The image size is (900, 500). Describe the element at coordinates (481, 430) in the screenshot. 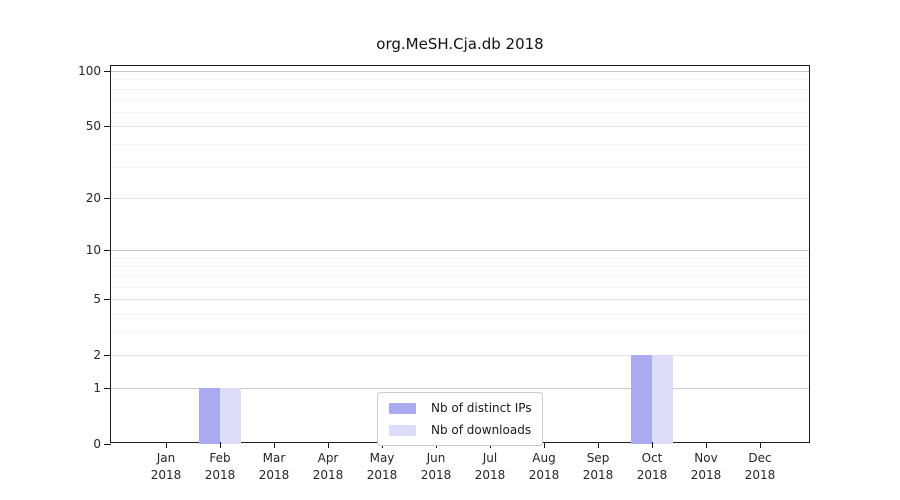

I see `legend-label-downloads: Nb of downloads` at that location.